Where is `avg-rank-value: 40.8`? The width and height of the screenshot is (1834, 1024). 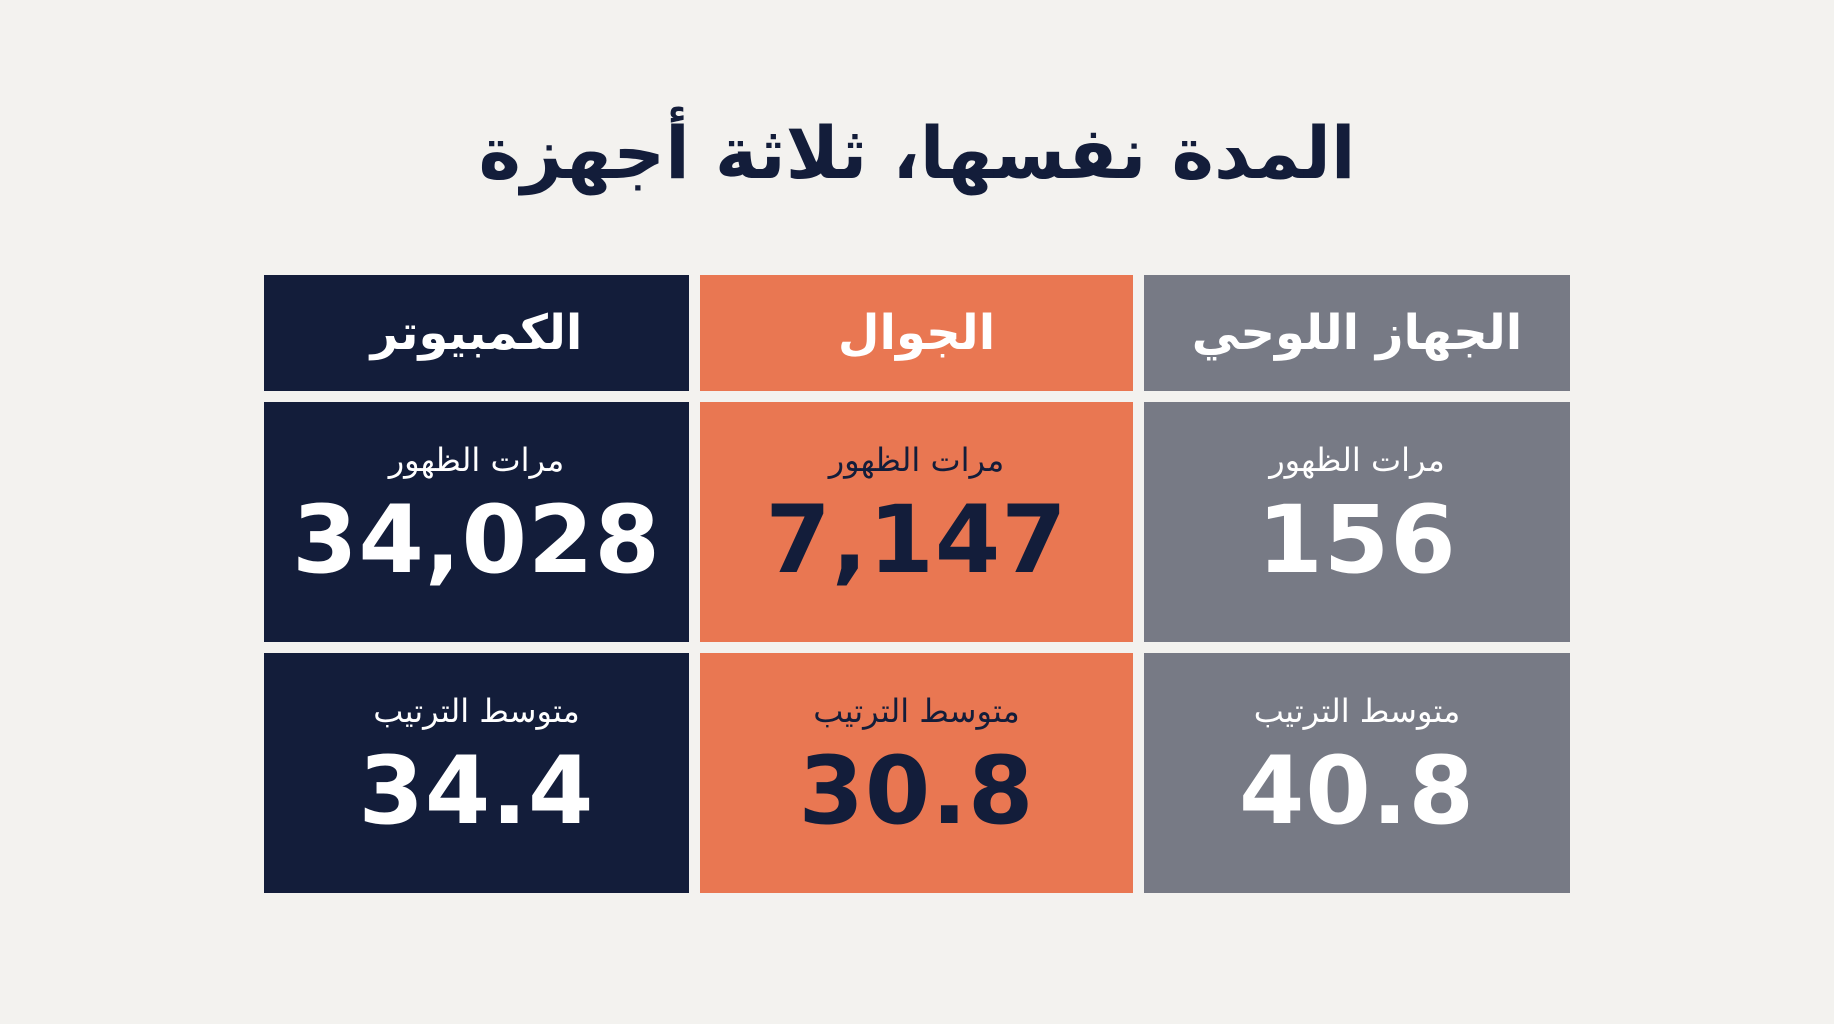
avg-rank-value: 40.8 is located at coordinates (1357, 791).